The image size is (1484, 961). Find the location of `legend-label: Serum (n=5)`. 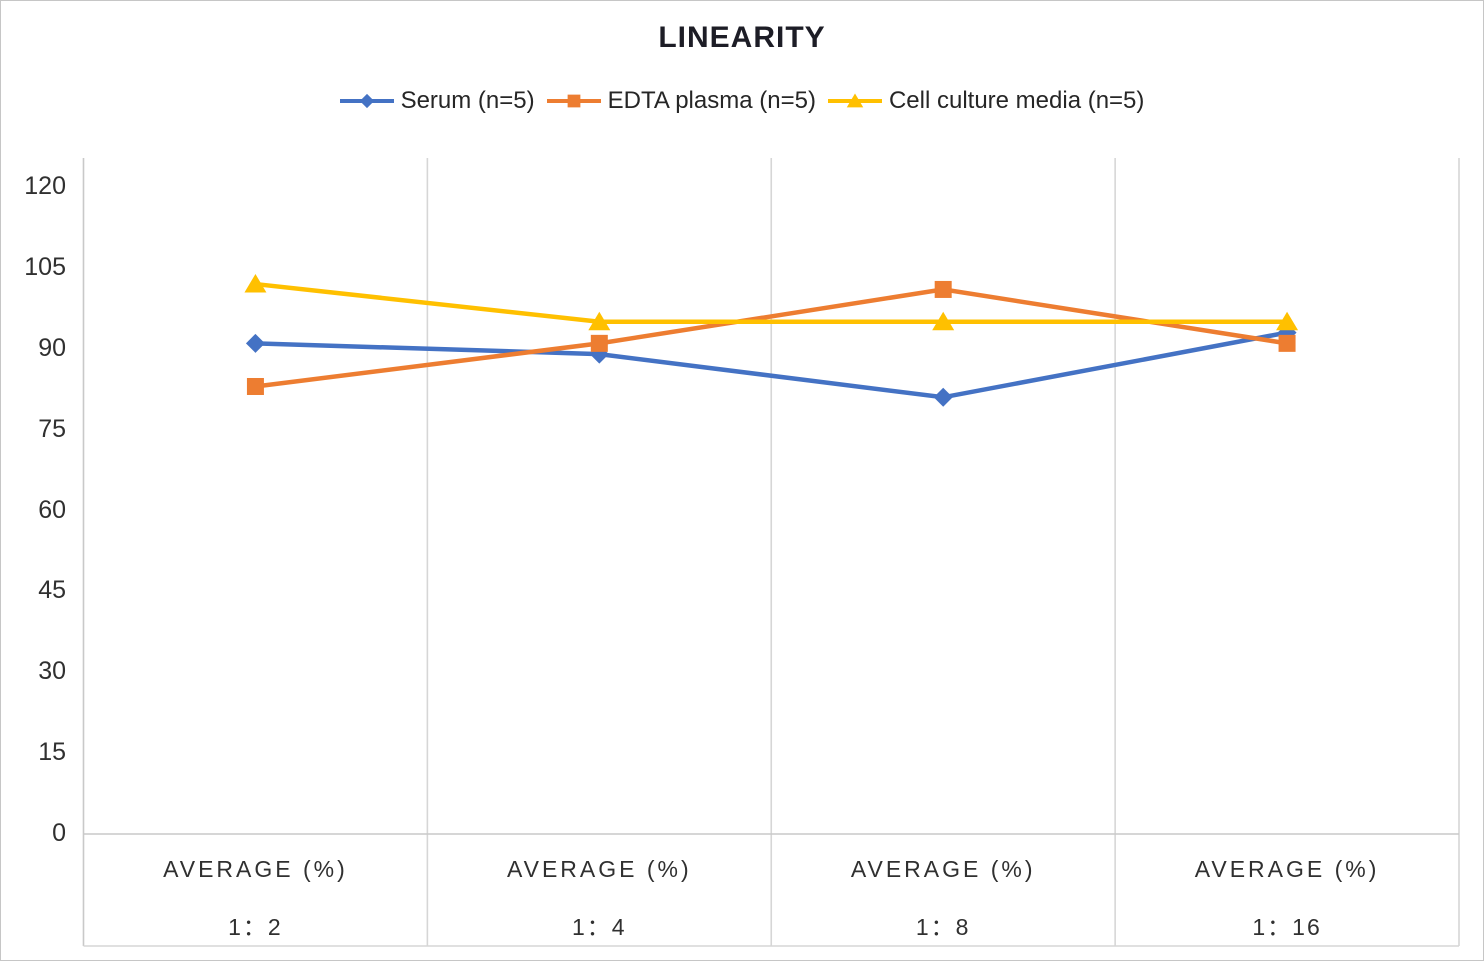

legend-label: Serum (n=5) is located at coordinates (467, 100).